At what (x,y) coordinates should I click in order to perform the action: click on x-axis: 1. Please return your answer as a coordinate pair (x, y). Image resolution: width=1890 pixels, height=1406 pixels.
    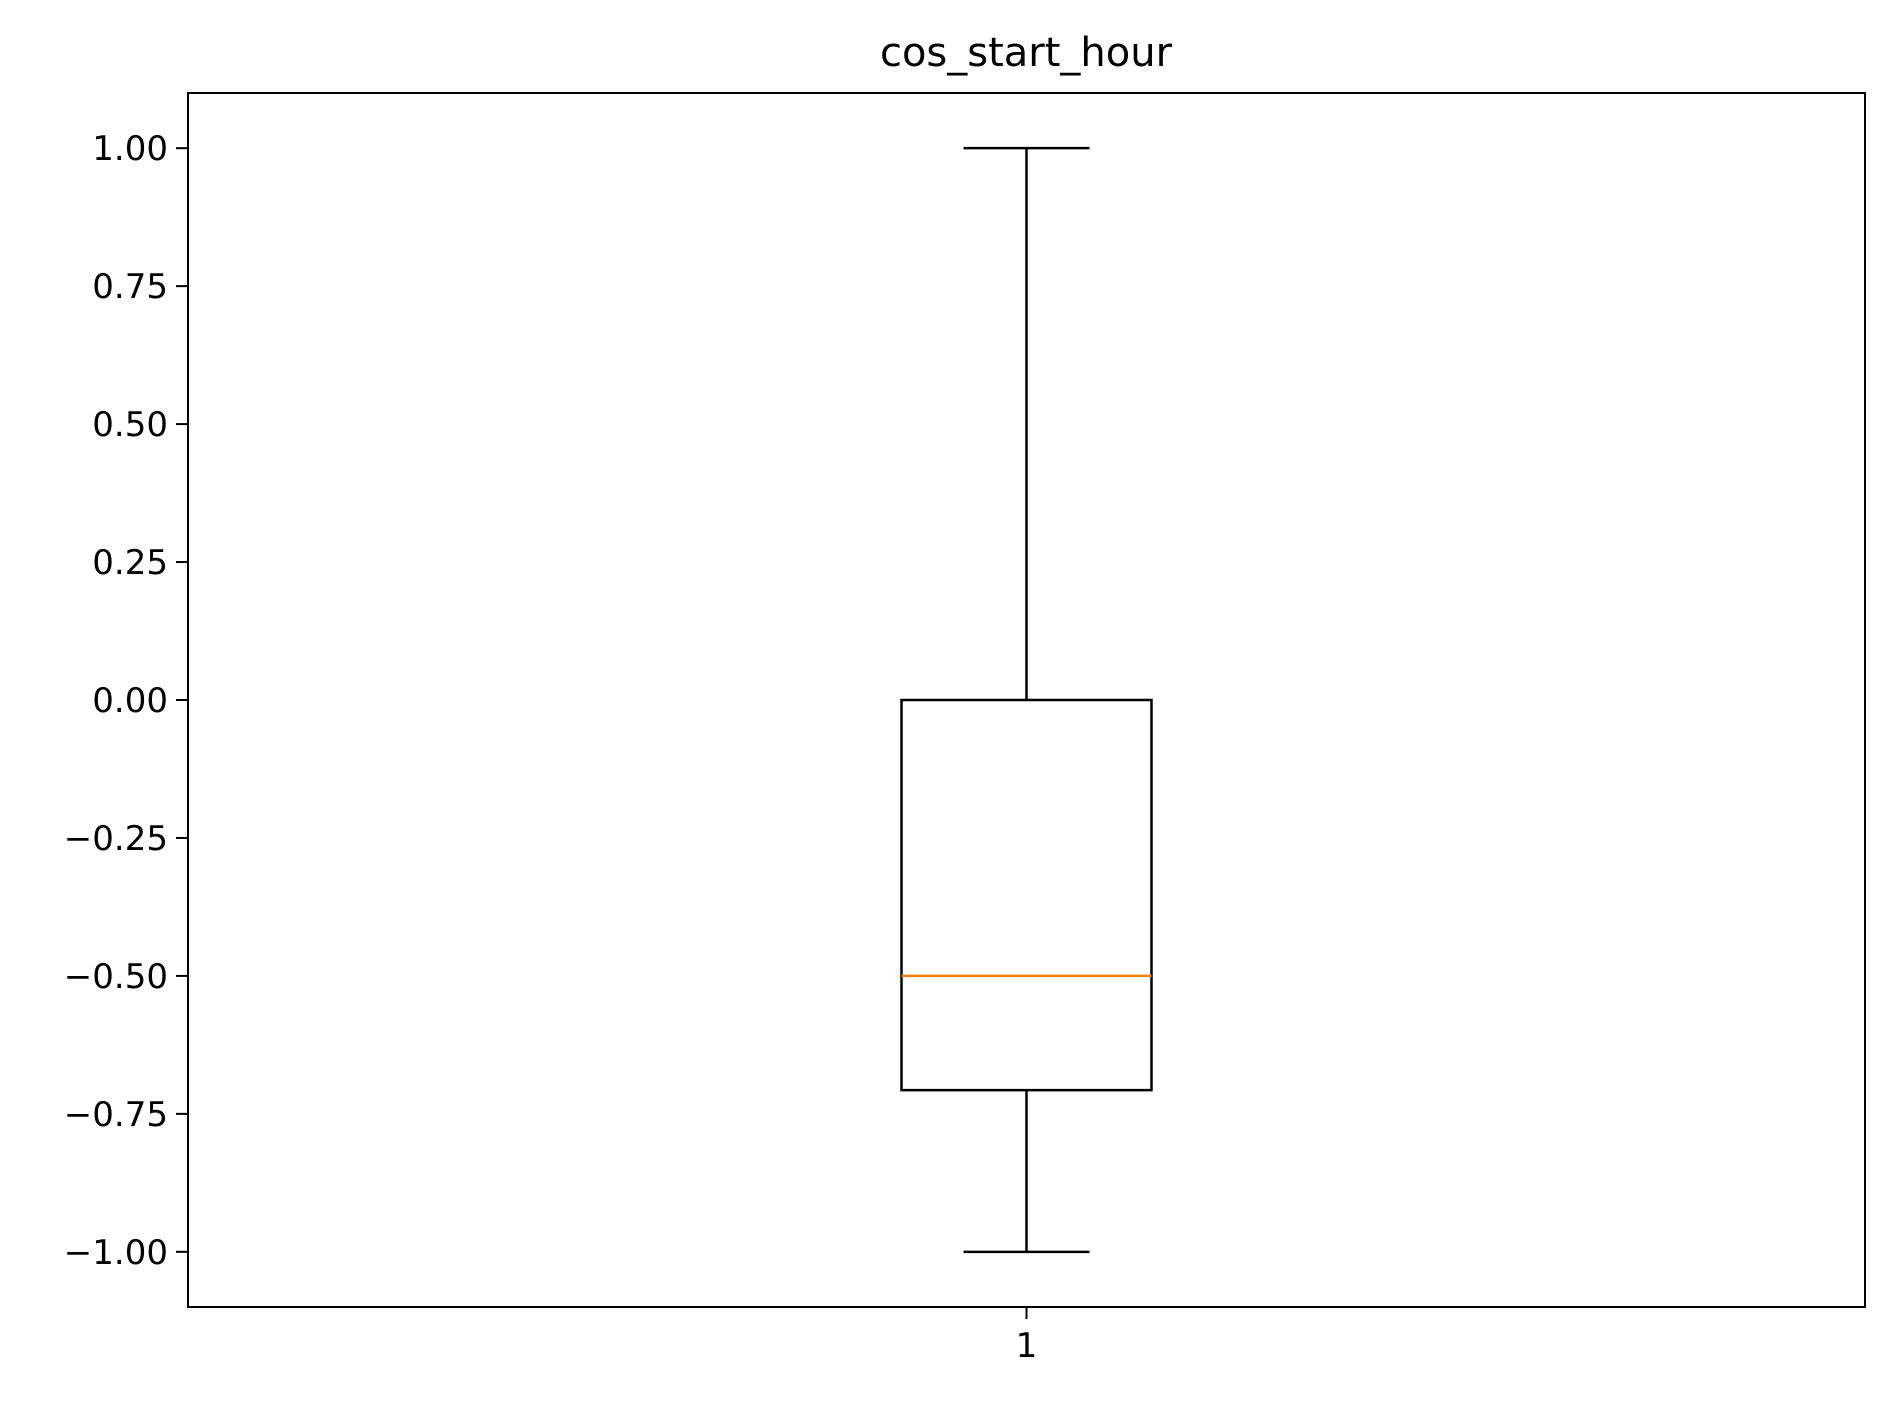
    Looking at the image, I should click on (1027, 1336).